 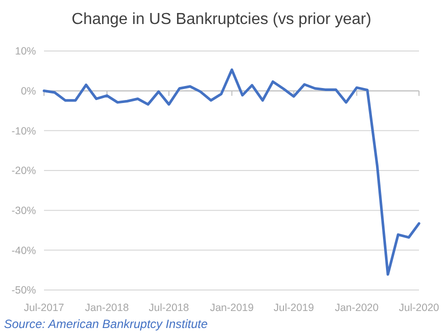 What do you see at coordinates (294, 308) in the screenshot?
I see `x-tick-label: Jul-2019` at bounding box center [294, 308].